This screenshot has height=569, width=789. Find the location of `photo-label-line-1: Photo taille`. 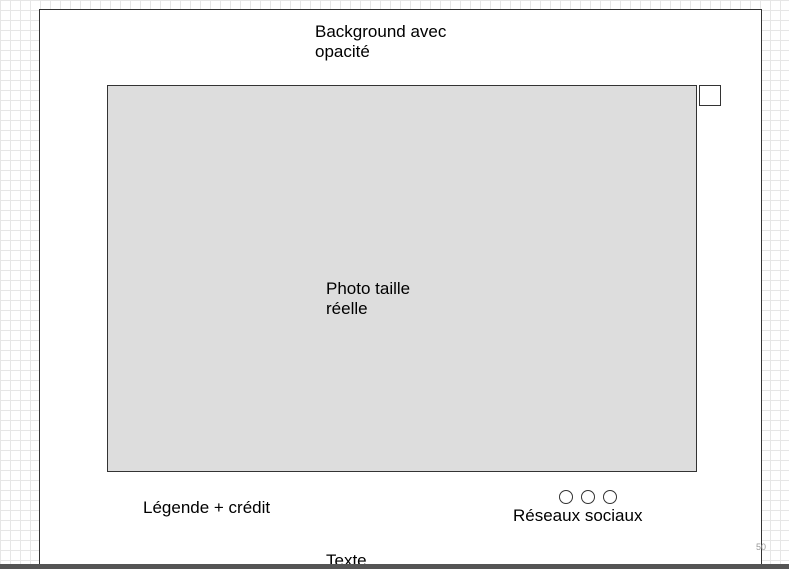

photo-label-line-1: Photo taille is located at coordinates (368, 288).